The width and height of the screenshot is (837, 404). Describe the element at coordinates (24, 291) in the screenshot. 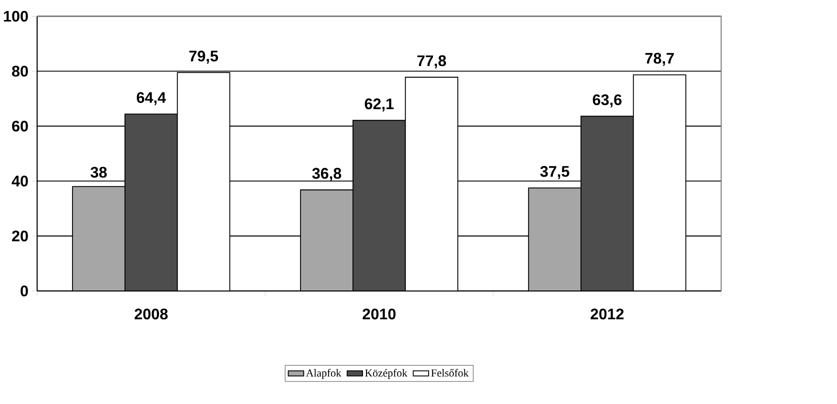

I see `y-tick-label: 0` at that location.